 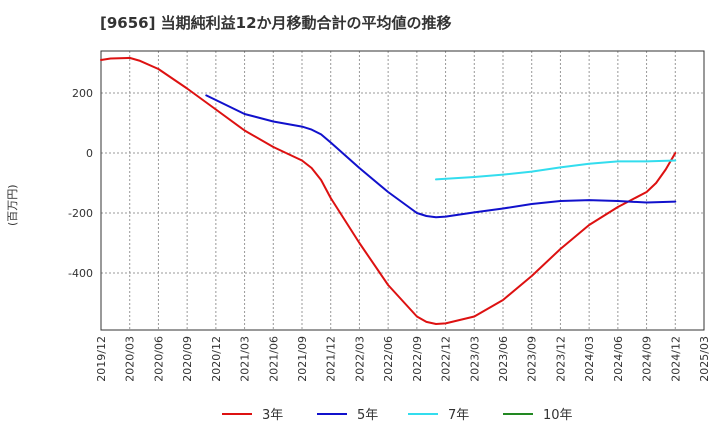 What do you see at coordinates (89, 153) in the screenshot?
I see `y-tick-label: 0` at bounding box center [89, 153].